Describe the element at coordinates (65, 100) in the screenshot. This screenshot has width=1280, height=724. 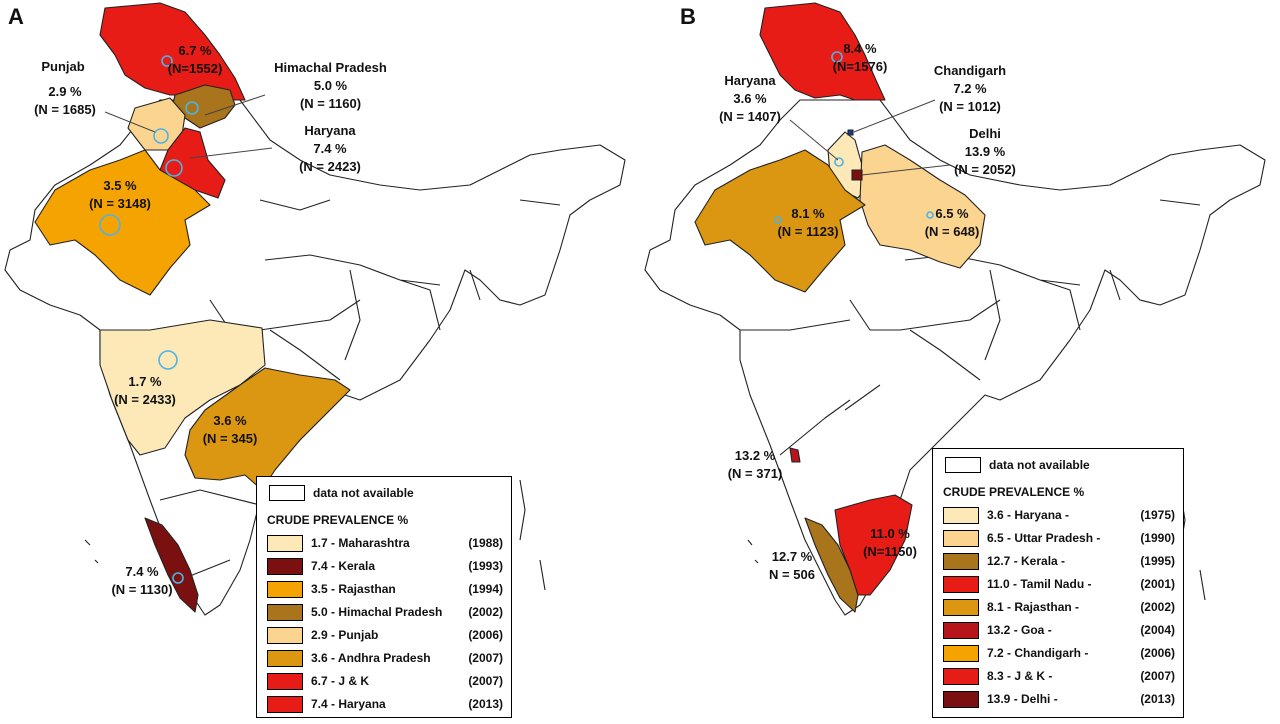
I see `label-punjab-value: 2.9 % (N = 1685)` at that location.